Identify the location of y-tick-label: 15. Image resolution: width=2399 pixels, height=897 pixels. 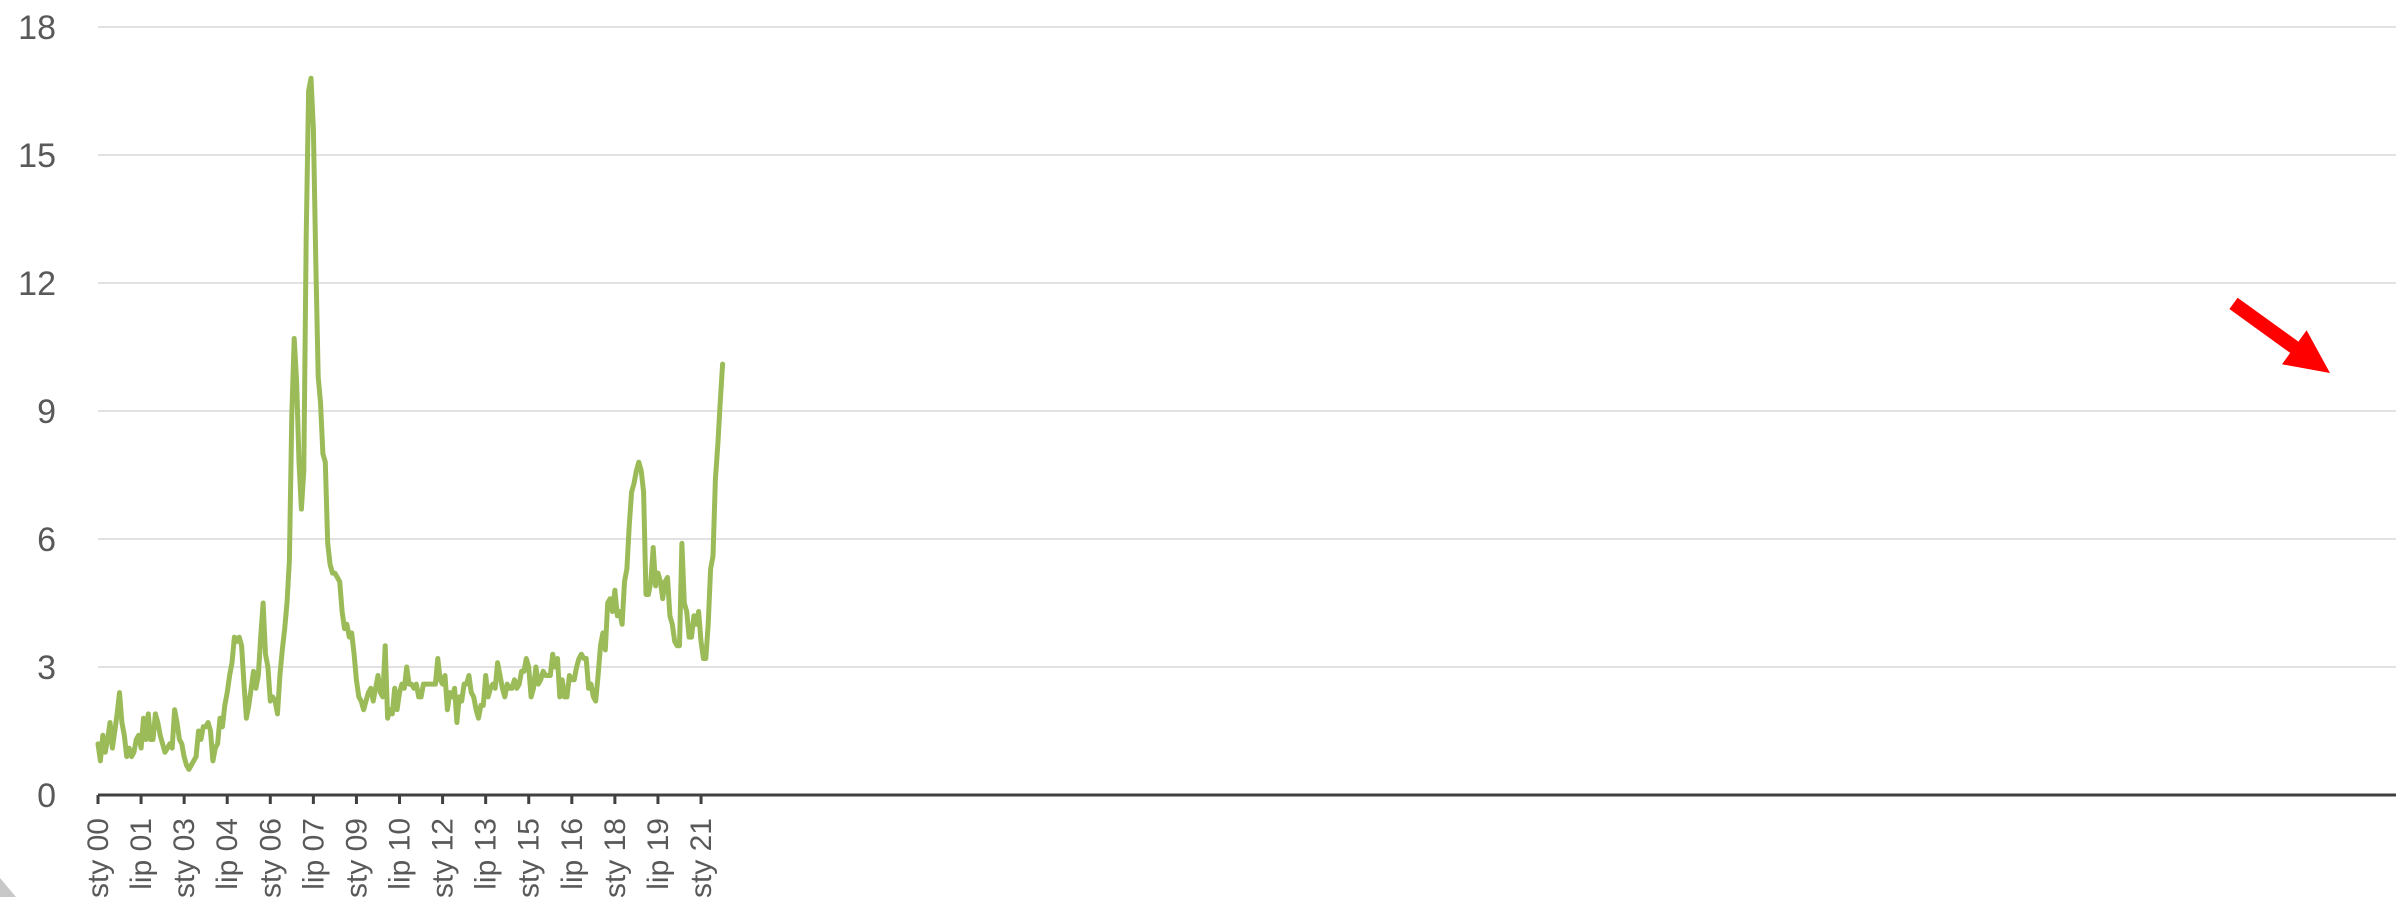
(37, 156).